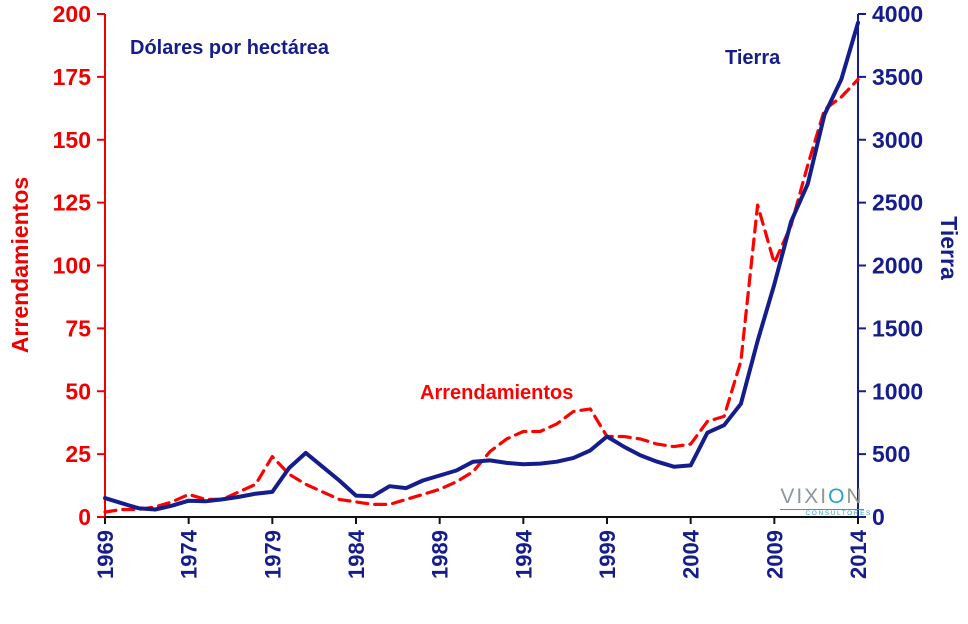  I want to click on x-axis-tick-label: 2014, so click(858, 554).